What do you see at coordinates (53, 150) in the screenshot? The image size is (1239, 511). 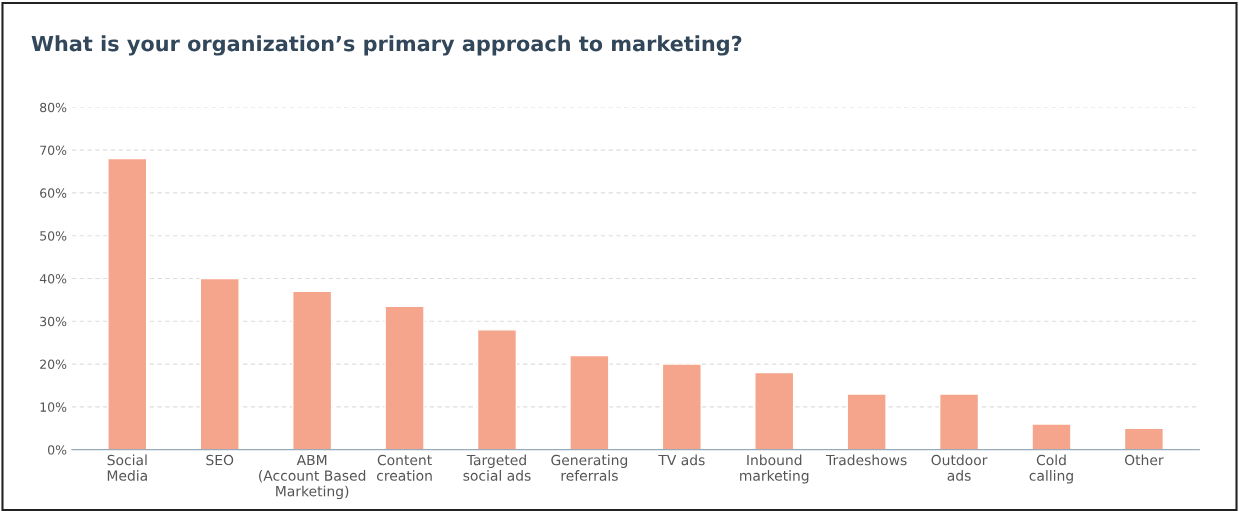 I see `y-tick-label: 70%` at bounding box center [53, 150].